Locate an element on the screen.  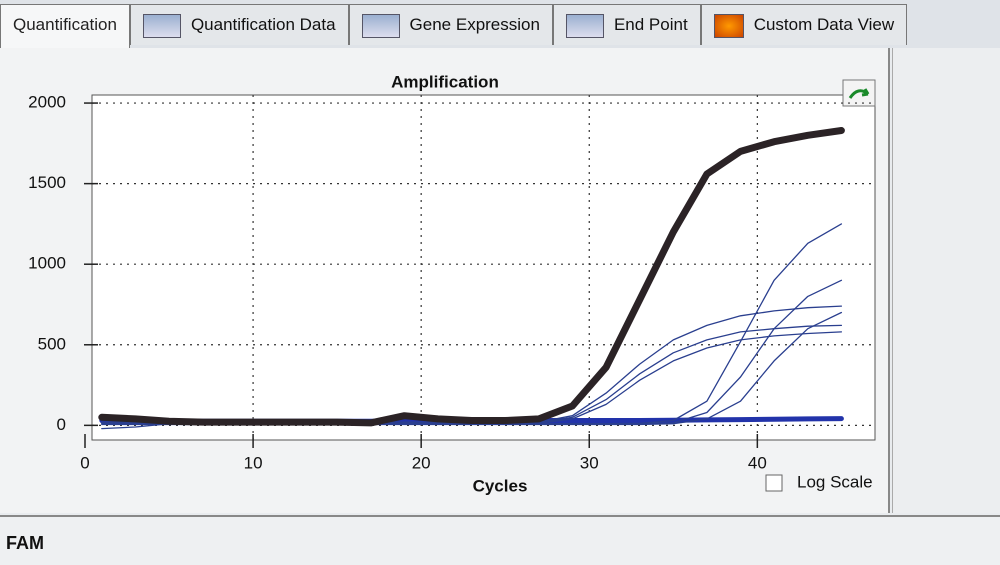
log-scale-label: Log Scale is located at coordinates (835, 481).